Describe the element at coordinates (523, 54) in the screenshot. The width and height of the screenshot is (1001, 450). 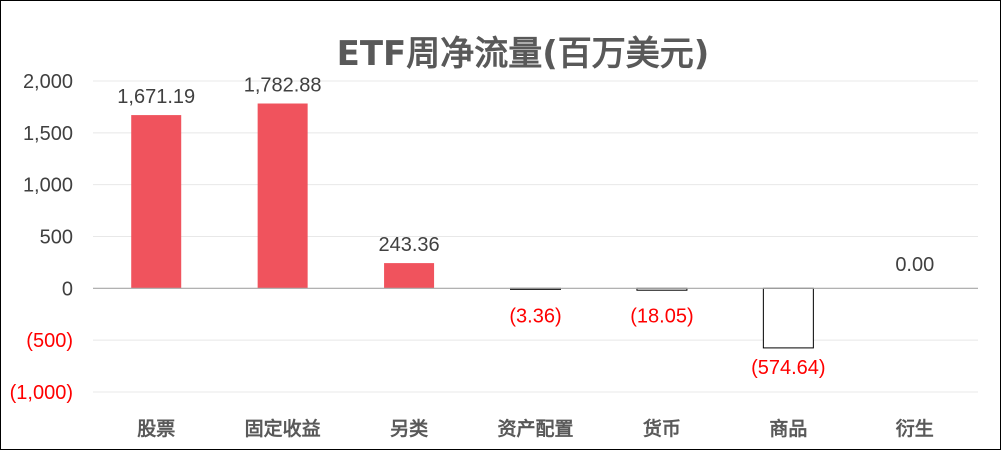
I see `chart-title: ETF周净流量(百万美元)` at that location.